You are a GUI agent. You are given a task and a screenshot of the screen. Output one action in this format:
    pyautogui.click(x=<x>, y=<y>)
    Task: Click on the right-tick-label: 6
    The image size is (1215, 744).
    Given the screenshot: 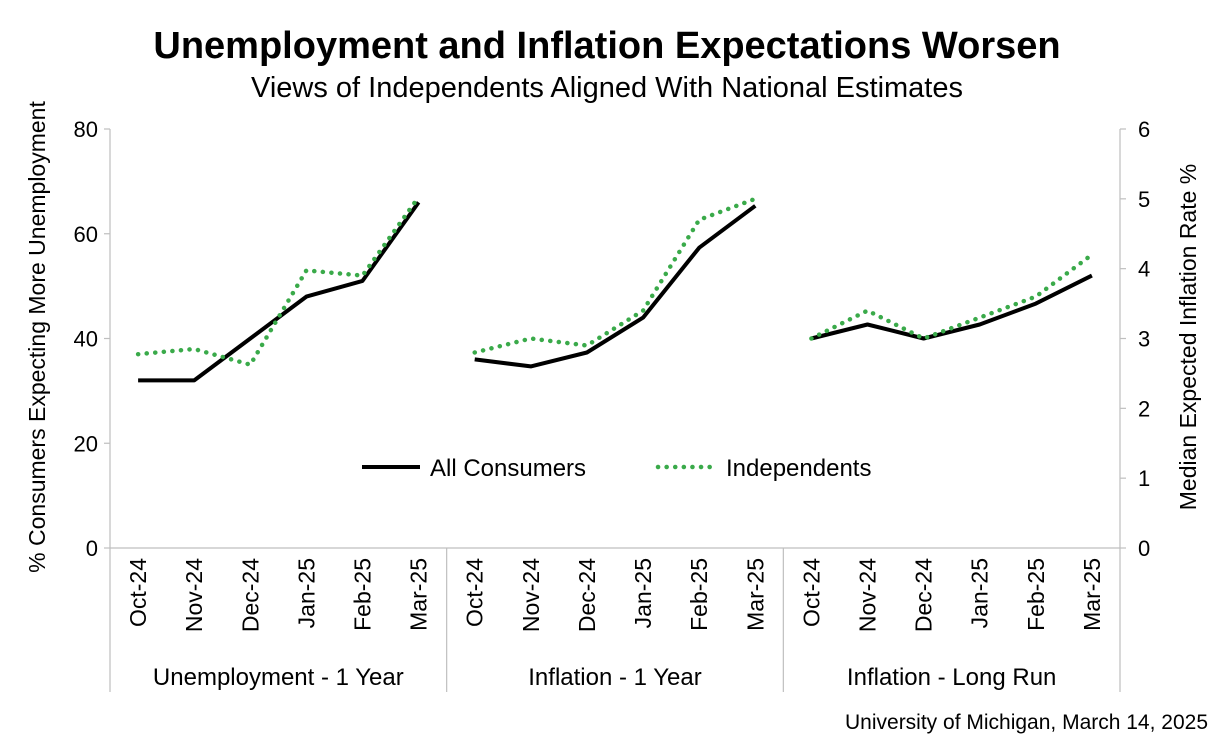 What is the action you would take?
    pyautogui.click(x=1144, y=129)
    